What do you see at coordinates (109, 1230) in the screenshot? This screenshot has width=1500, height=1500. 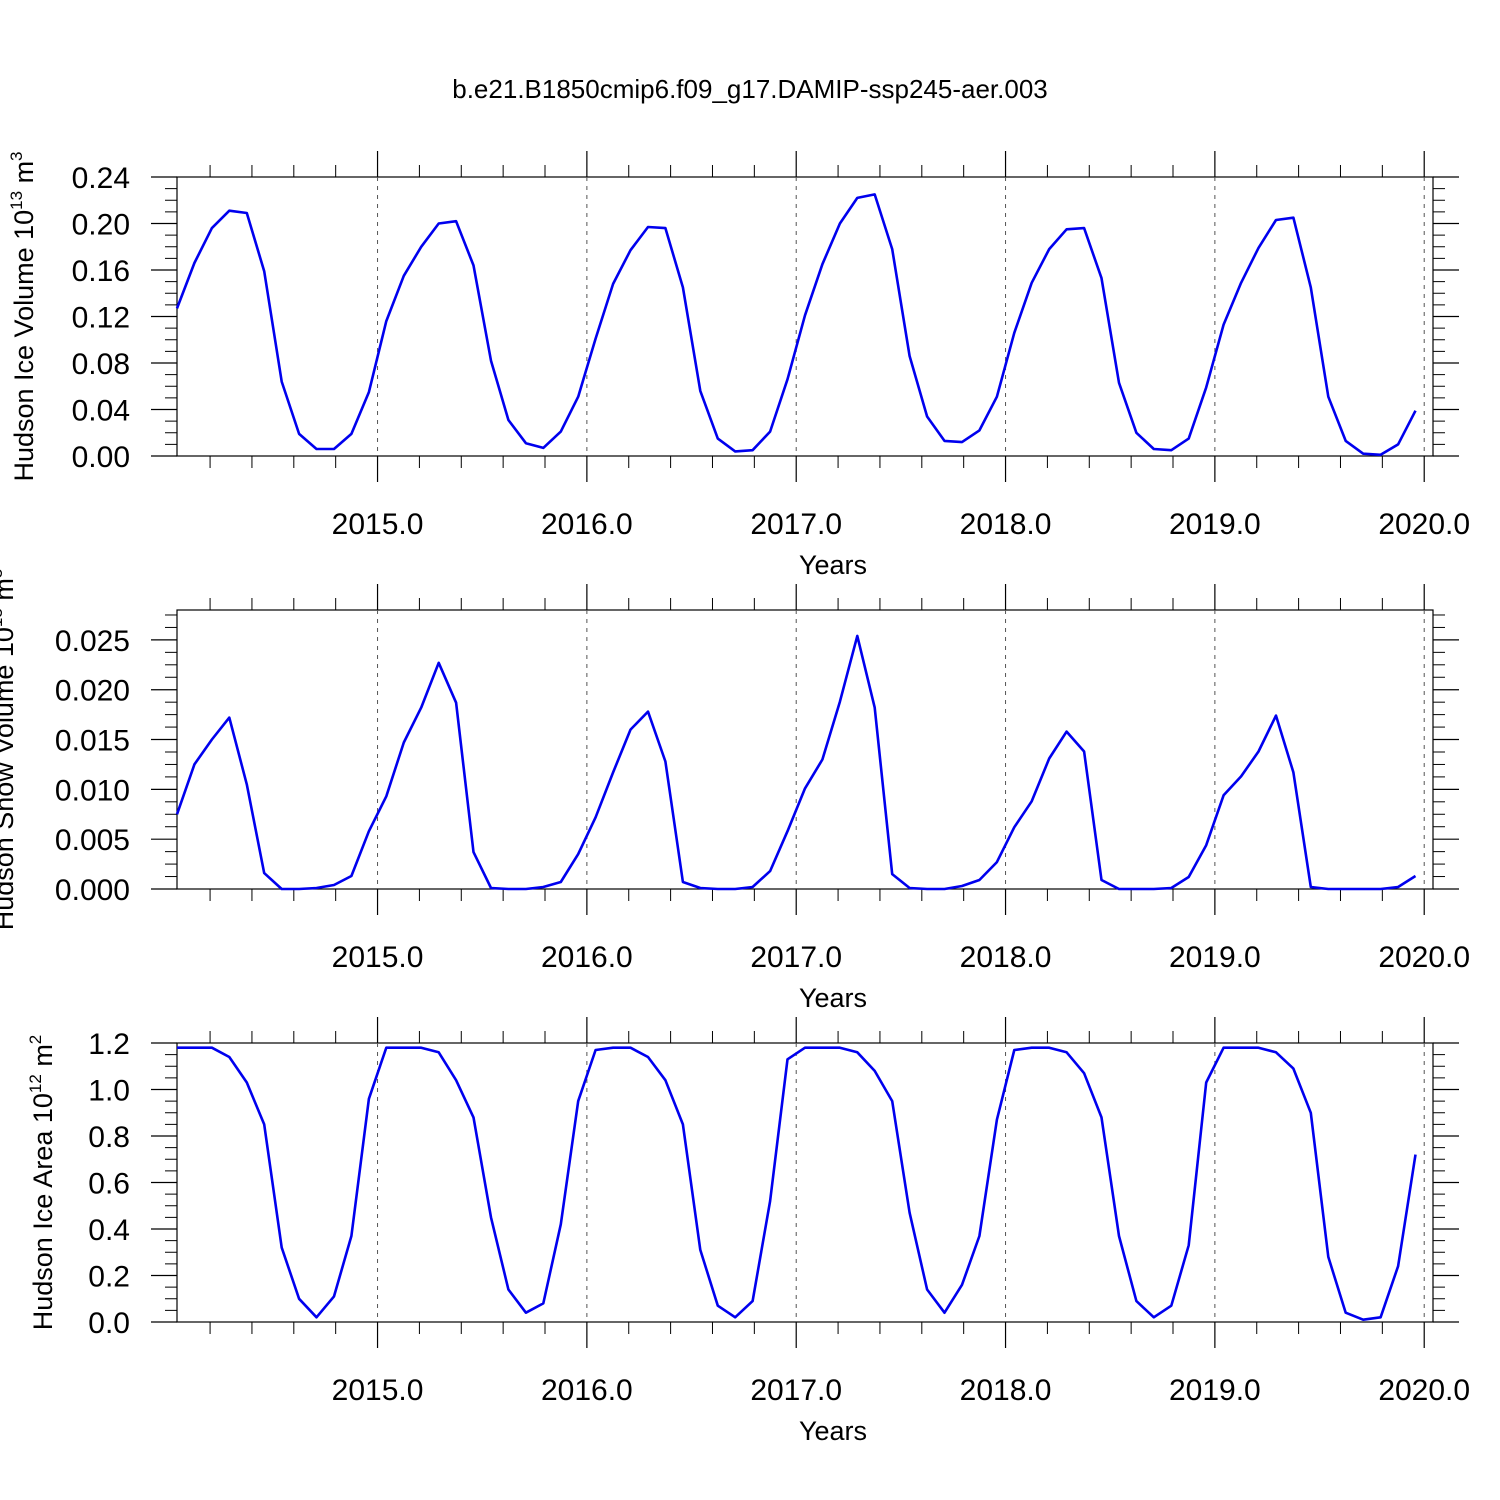 I see `y-tick-label: 0.4` at bounding box center [109, 1230].